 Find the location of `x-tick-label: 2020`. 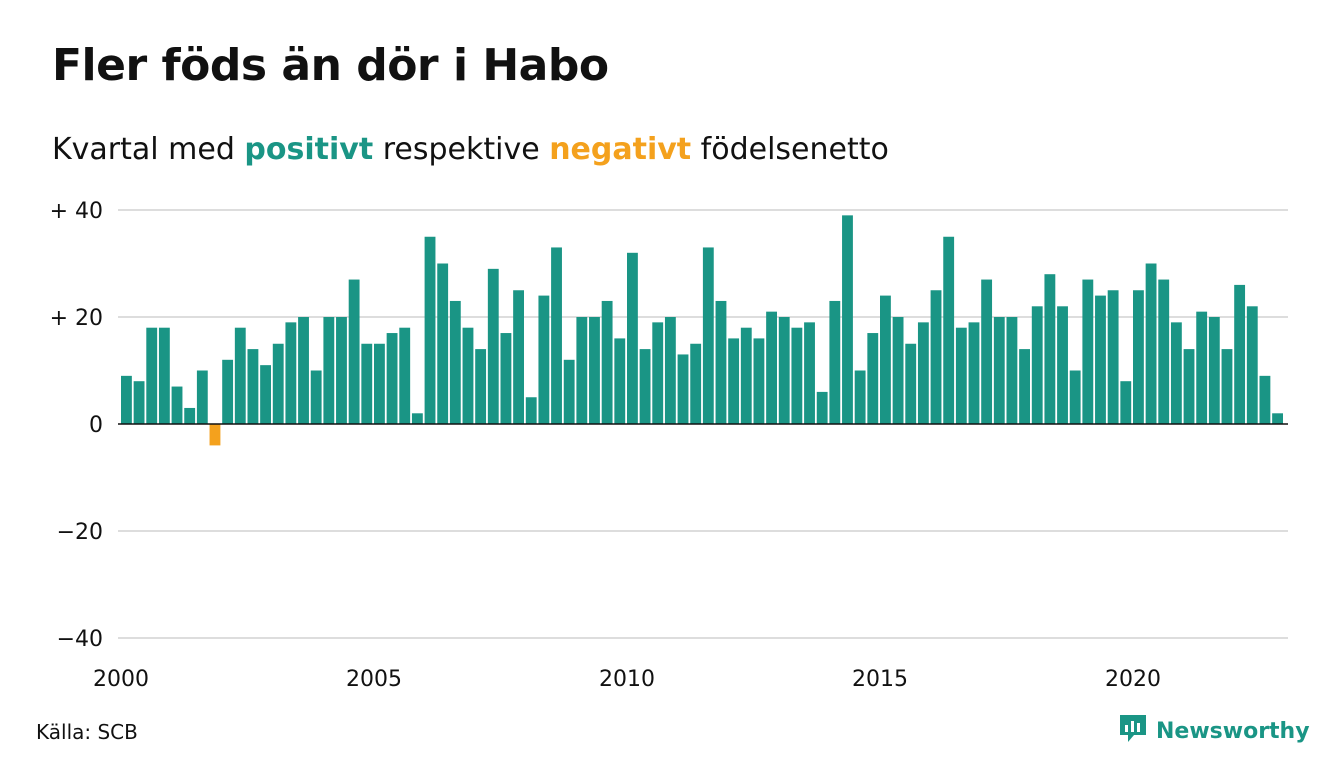

x-tick-label: 2020 is located at coordinates (1133, 679).